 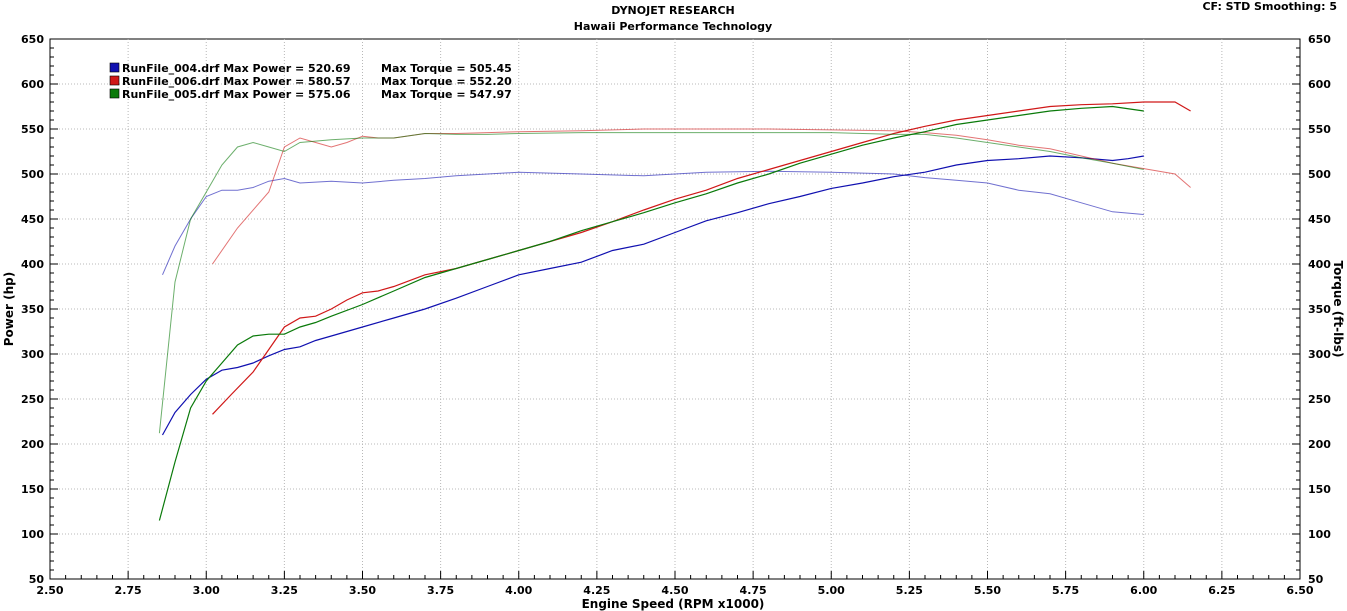 What do you see at coordinates (1299, 590) in the screenshot?
I see `x-tick-label: 6.50` at bounding box center [1299, 590].